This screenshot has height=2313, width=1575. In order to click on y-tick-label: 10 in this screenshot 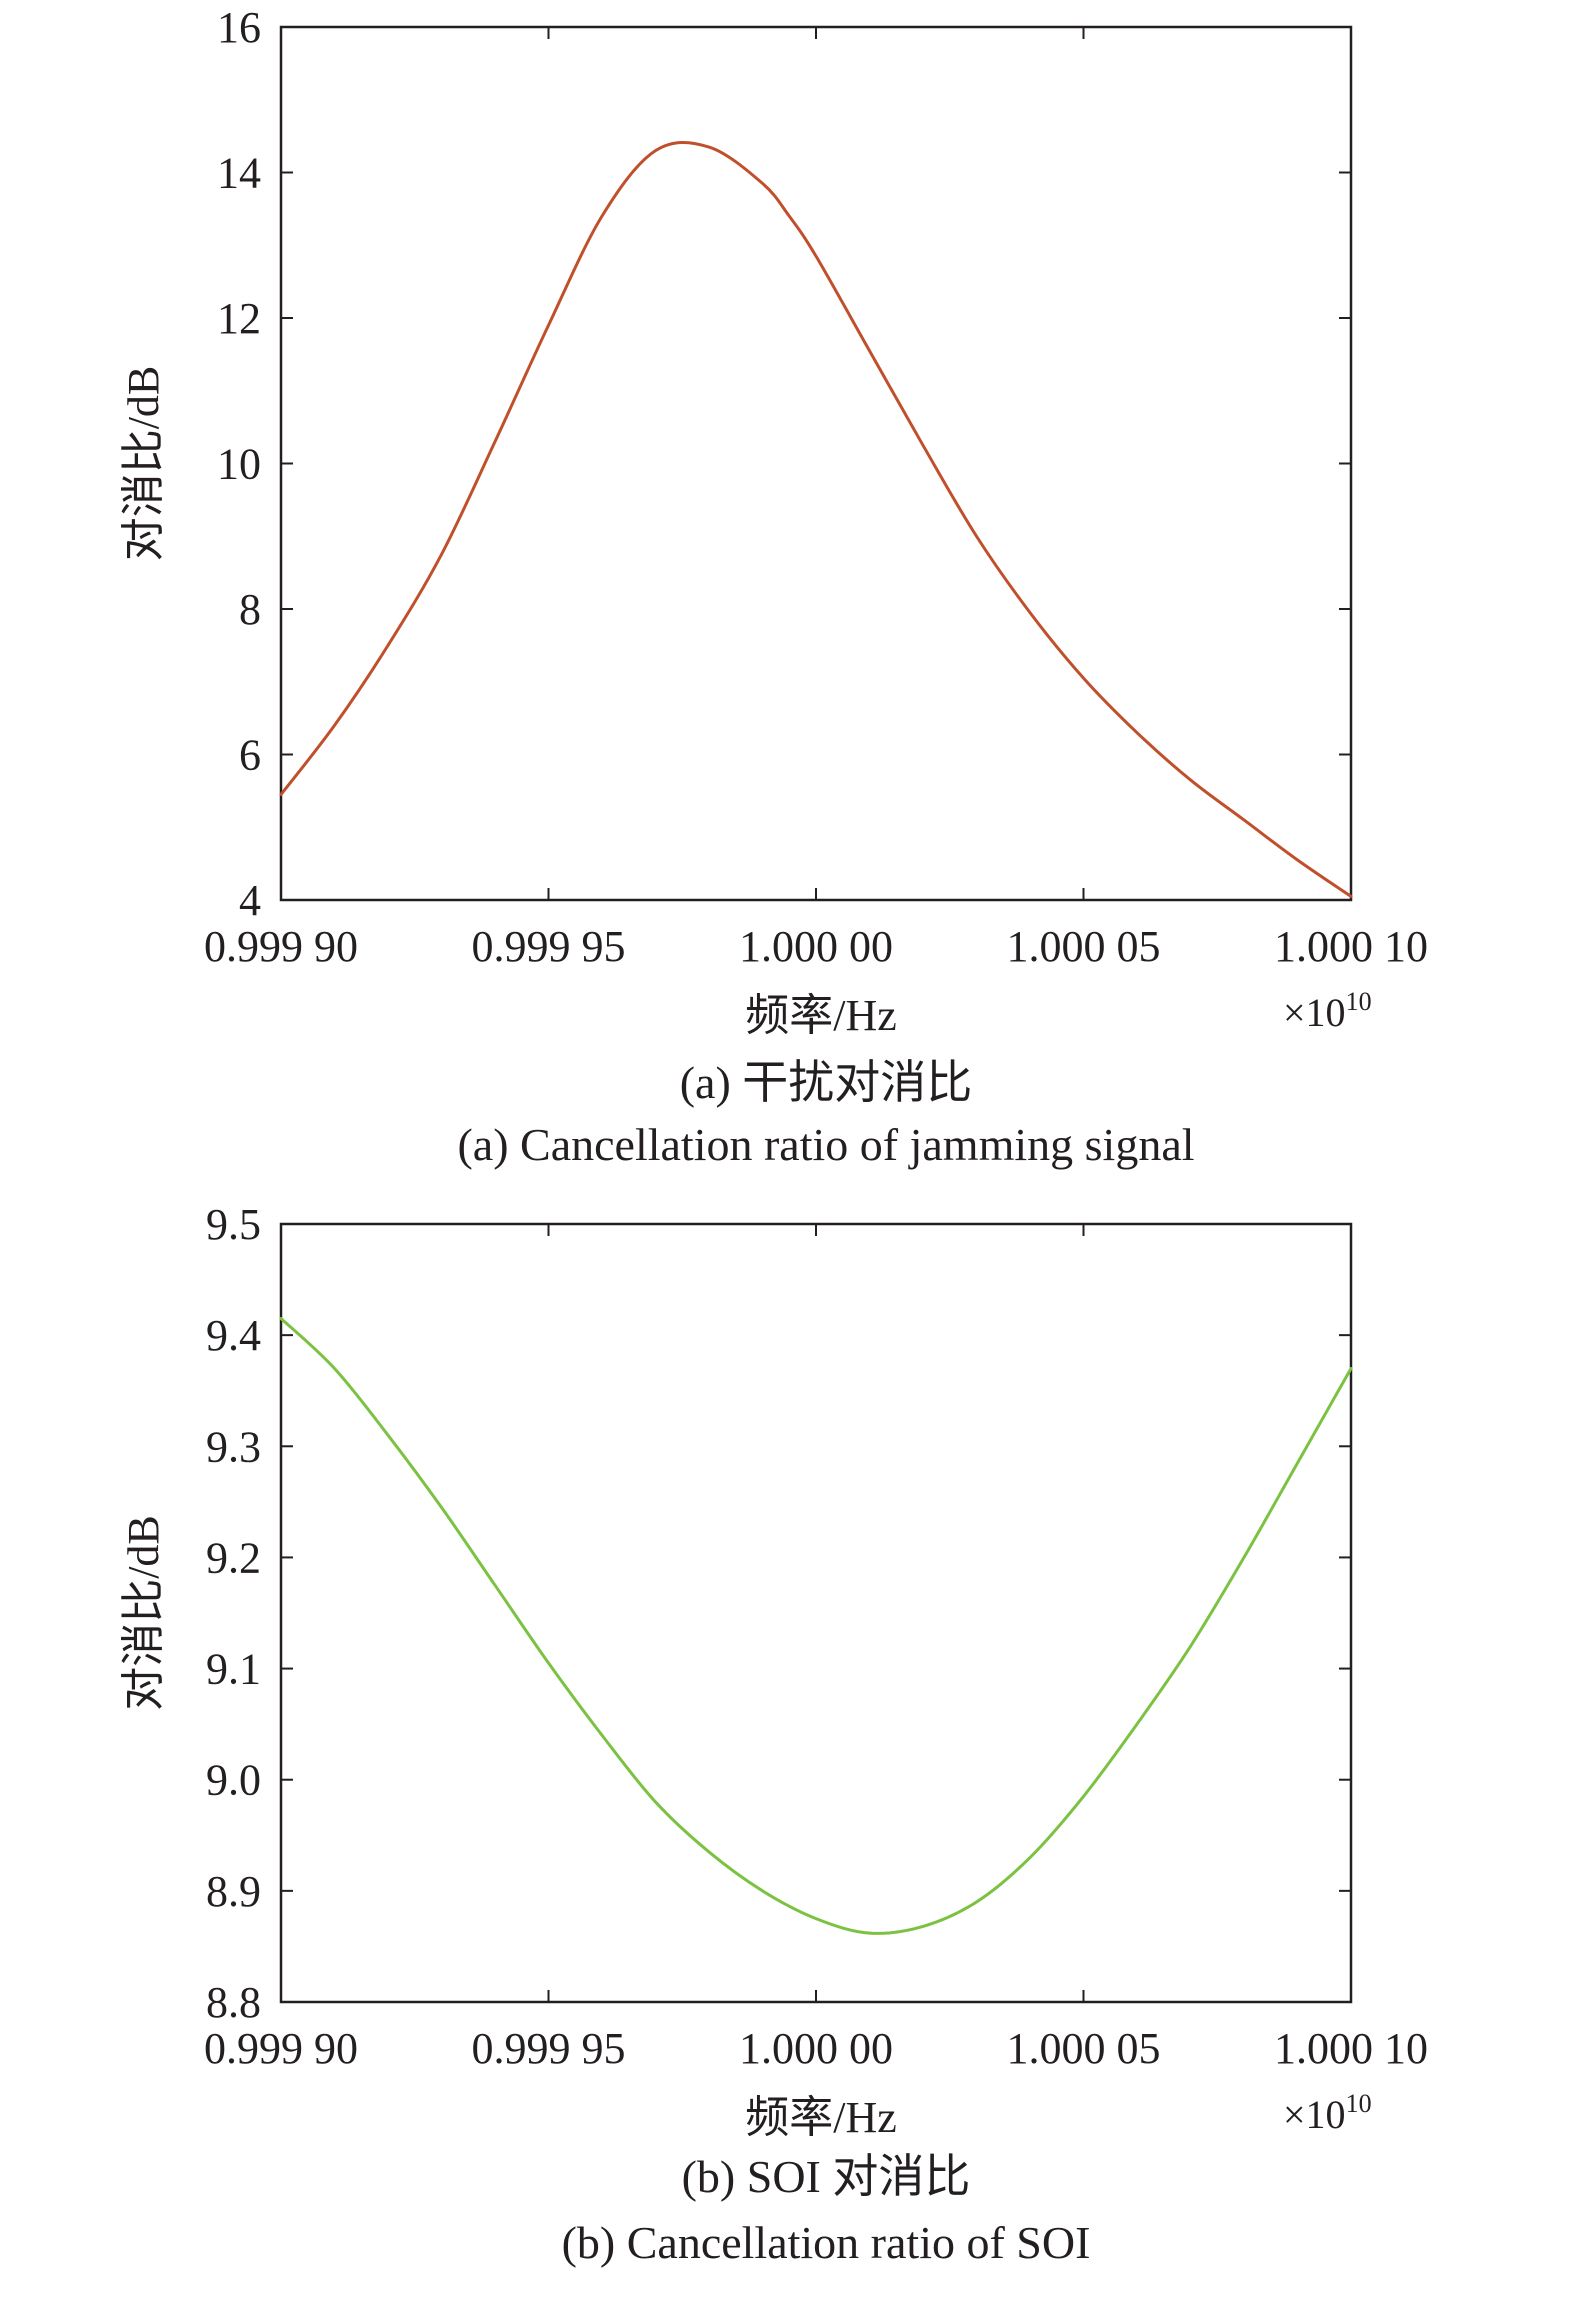, I will do `click(239, 464)`.